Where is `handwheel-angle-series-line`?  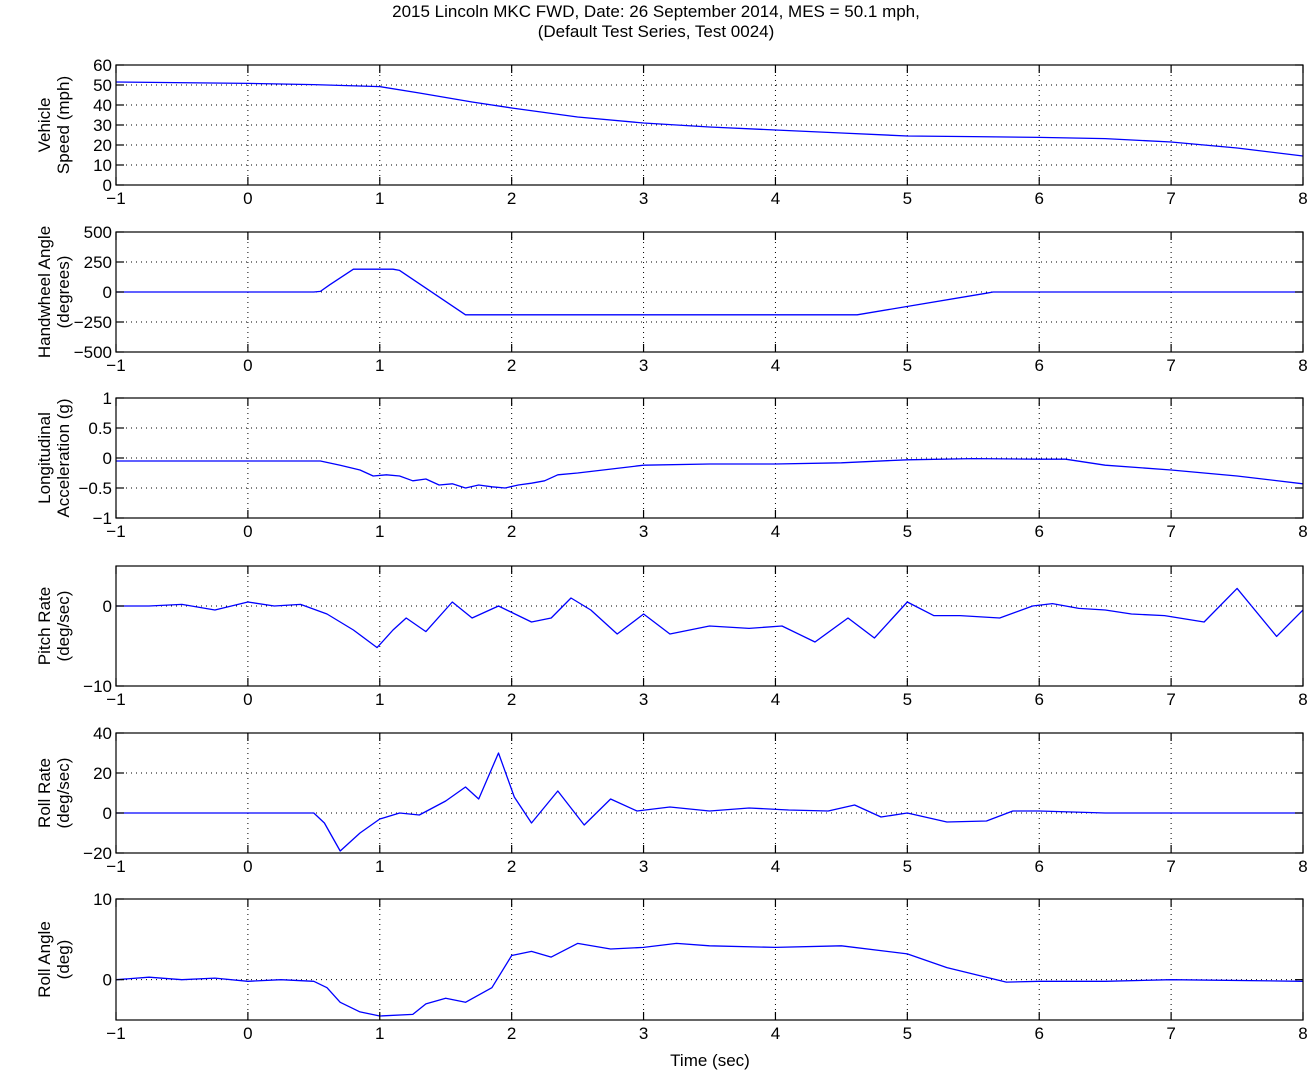
handwheel-angle-series-line is located at coordinates (709, 292).